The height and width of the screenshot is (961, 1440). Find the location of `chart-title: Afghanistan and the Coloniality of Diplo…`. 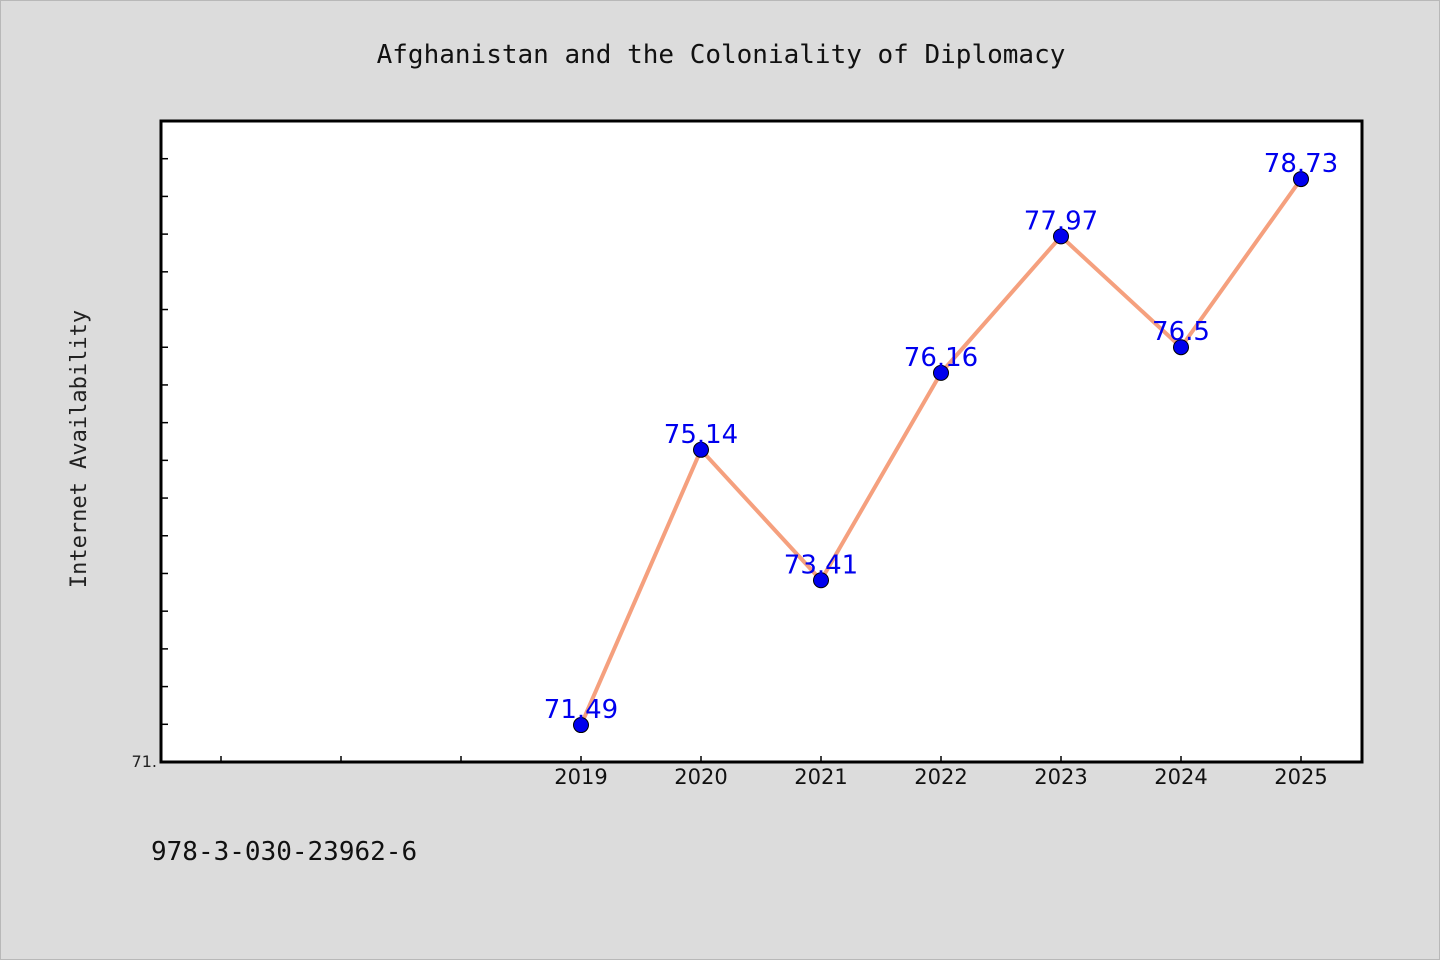

chart-title: Afghanistan and the Coloniality of Diplo… is located at coordinates (721, 55).